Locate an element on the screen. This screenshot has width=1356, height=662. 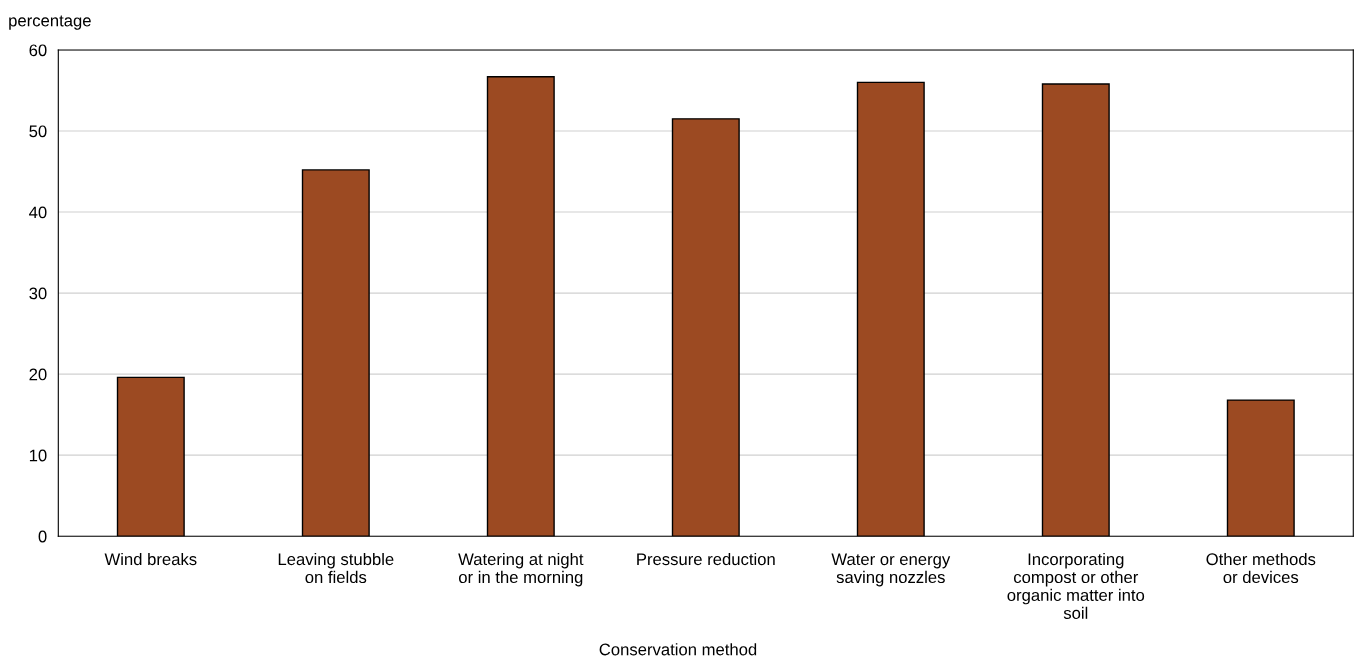
x-tick-label: Other methods or devices is located at coordinates (1261, 568).